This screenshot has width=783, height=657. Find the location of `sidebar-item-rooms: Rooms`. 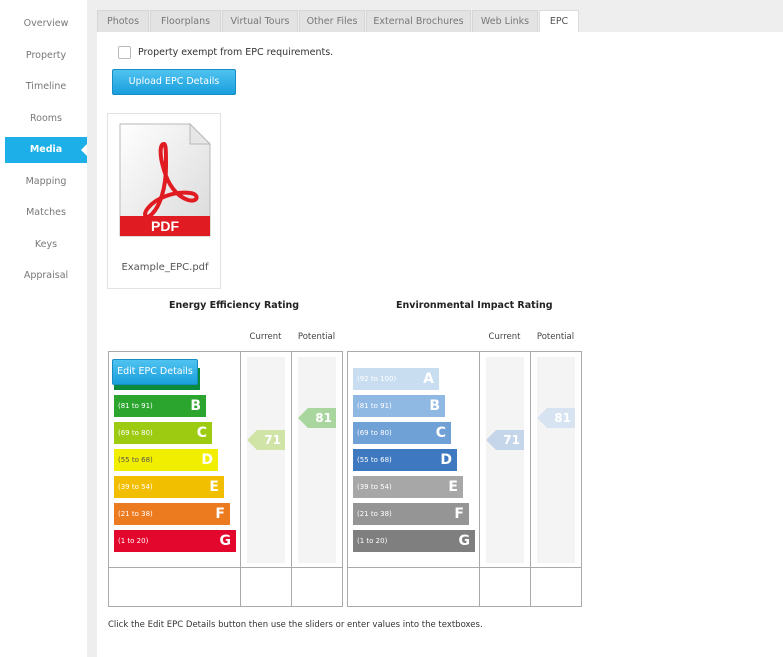

sidebar-item-rooms: Rooms is located at coordinates (45, 118).